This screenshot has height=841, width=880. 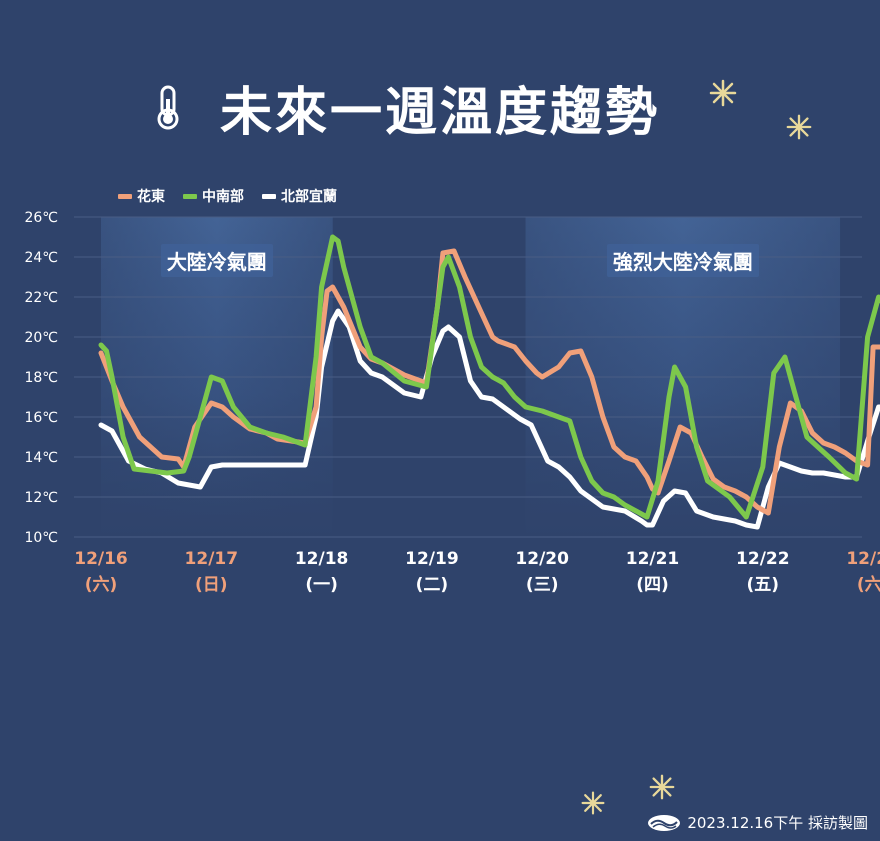 What do you see at coordinates (432, 559) in the screenshot?
I see `x-tick-date: 12/19` at bounding box center [432, 559].